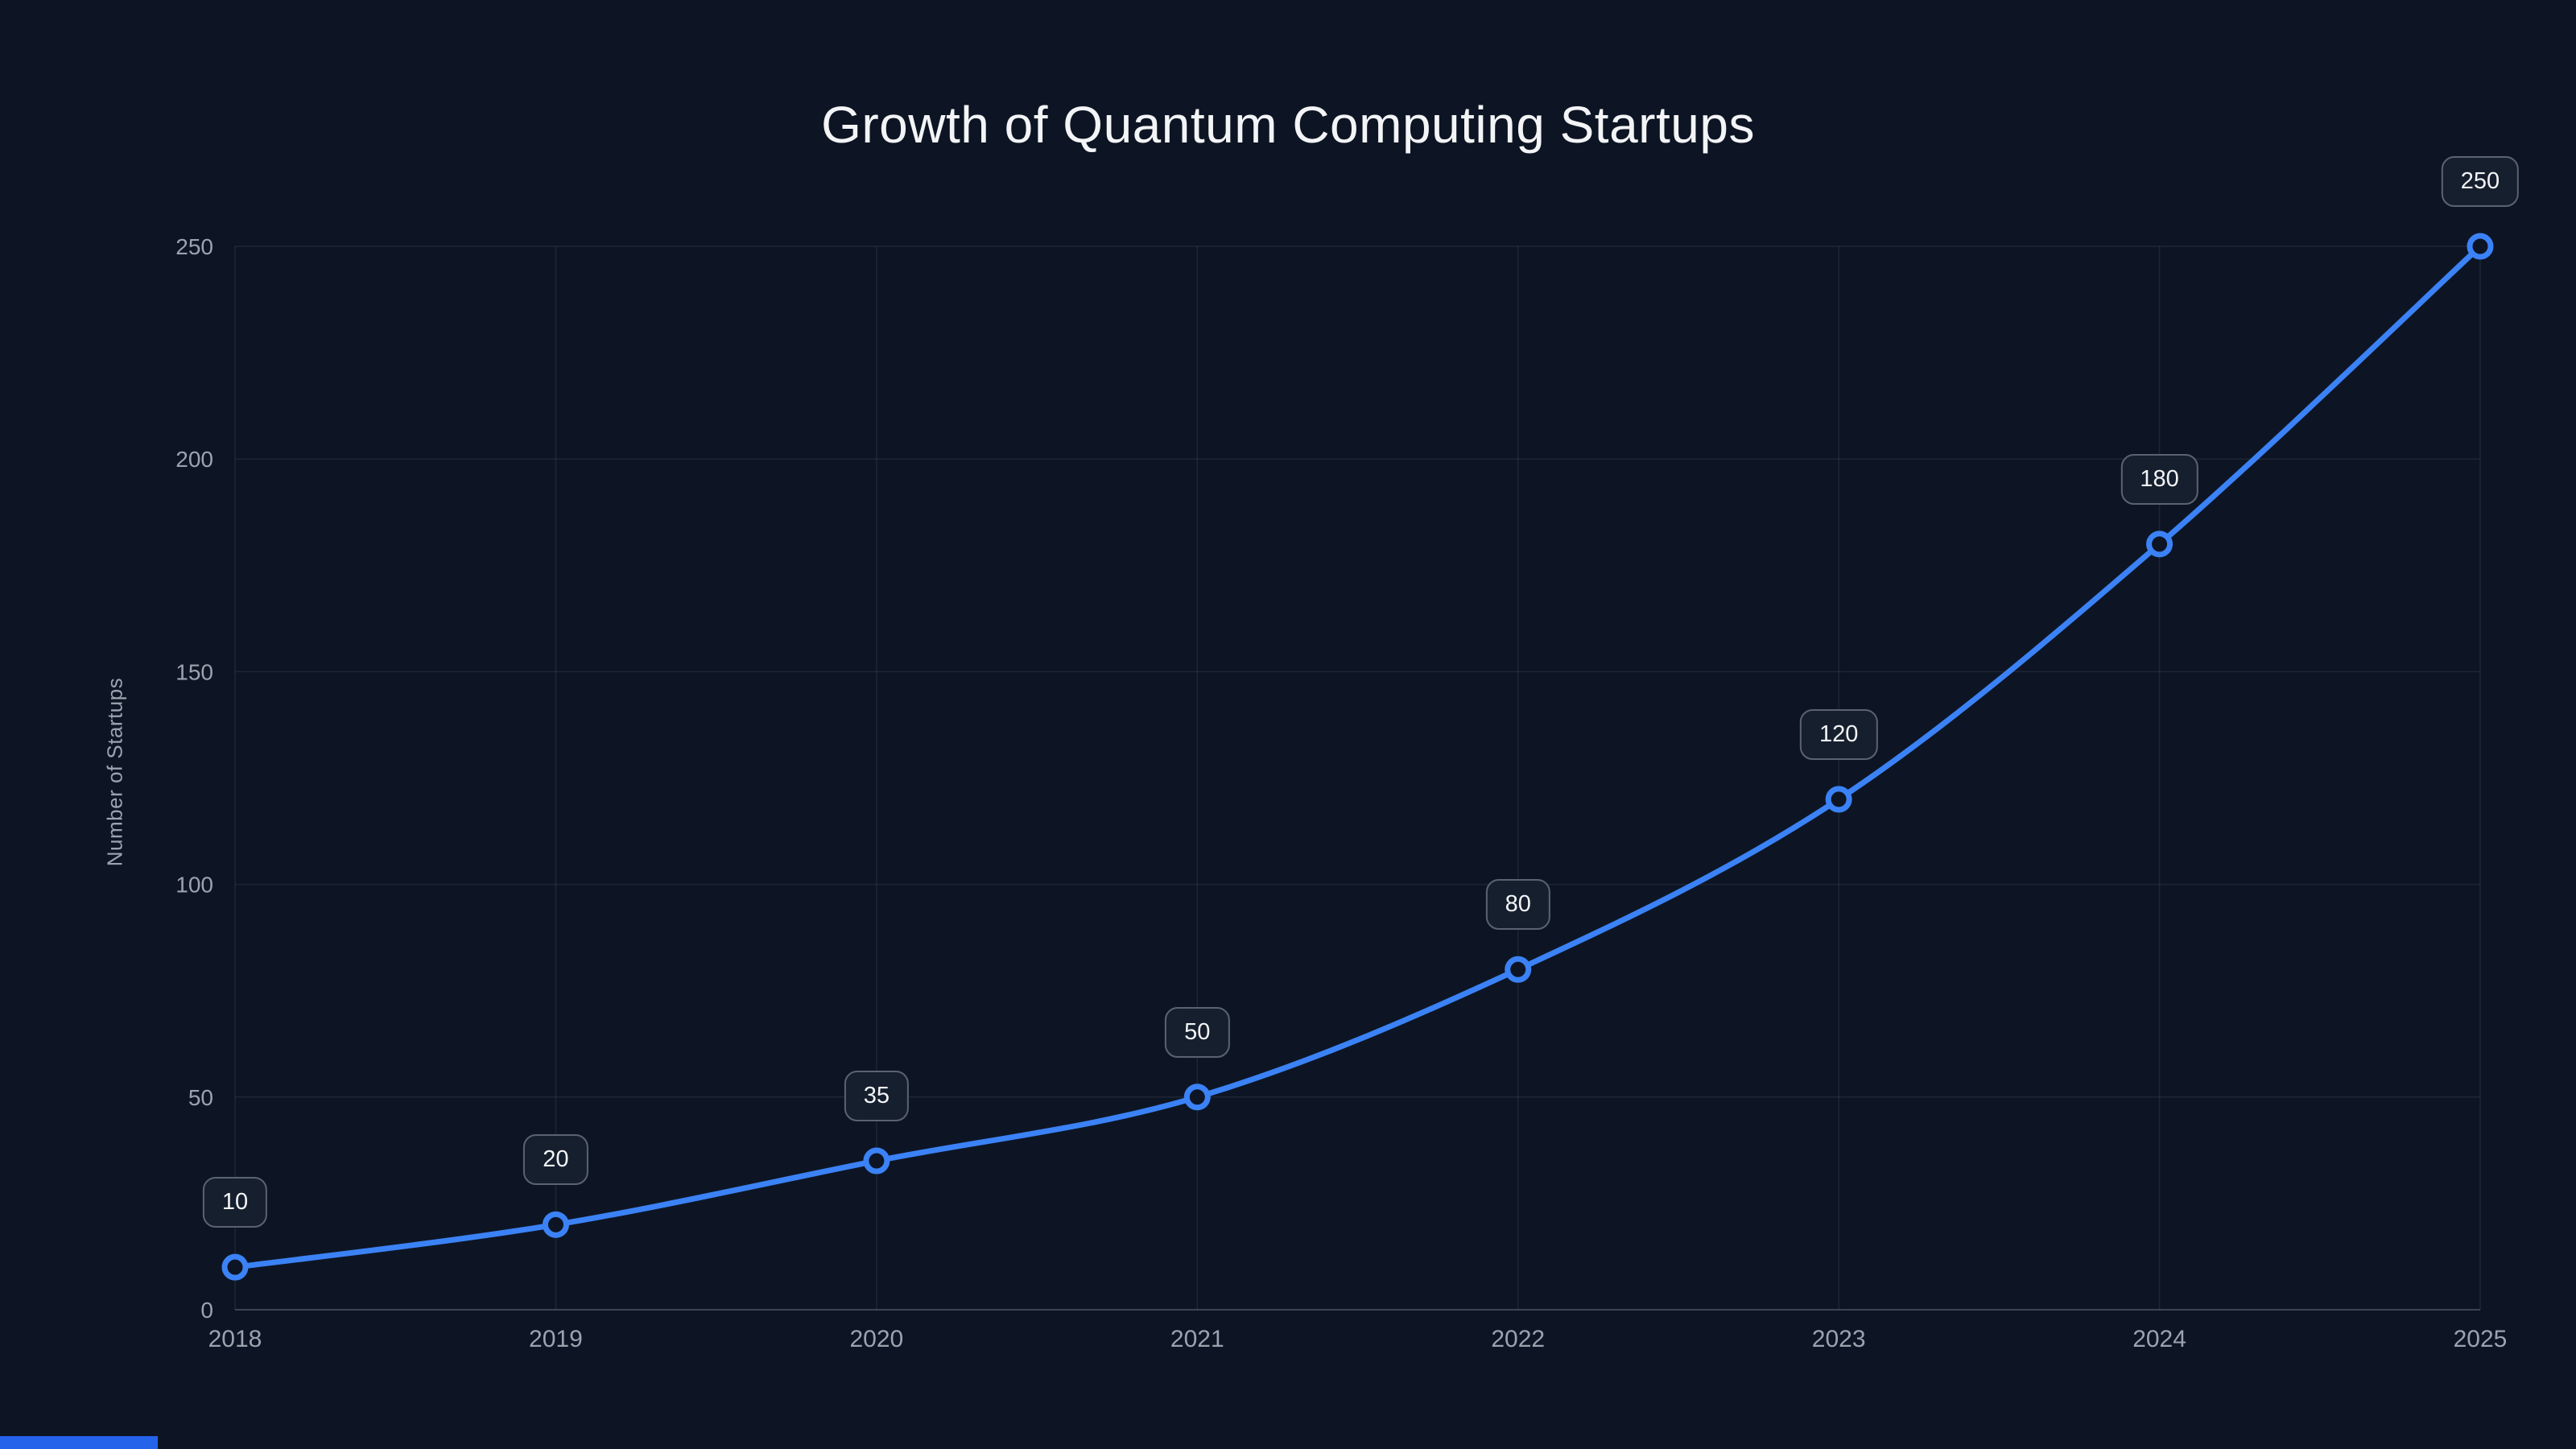  Describe the element at coordinates (1197, 1032) in the screenshot. I see `data-point-label: 50` at that location.